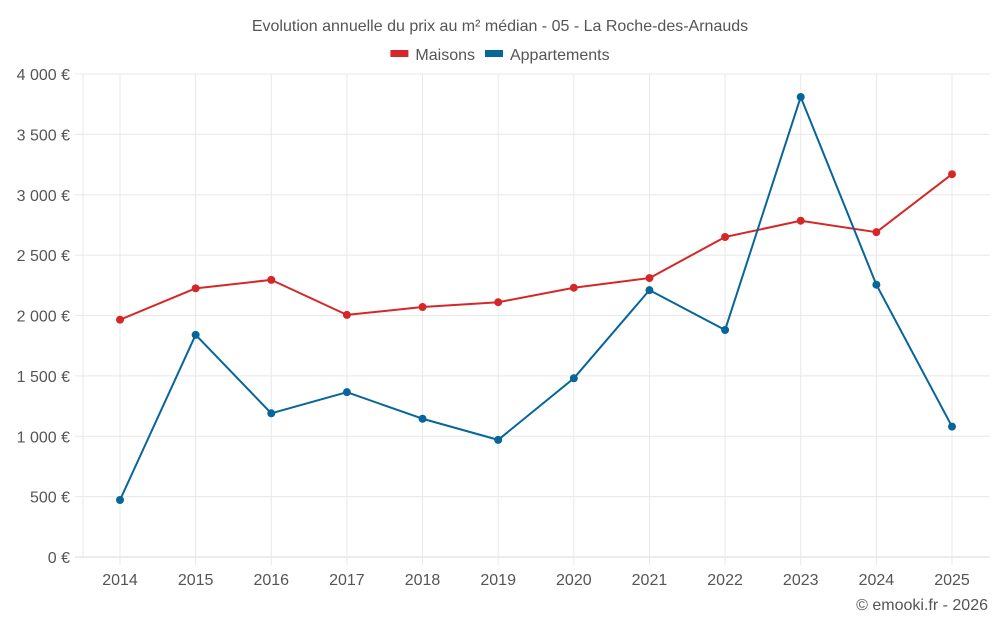  I want to click on y-tick-label: 2 000 €, so click(43, 317).